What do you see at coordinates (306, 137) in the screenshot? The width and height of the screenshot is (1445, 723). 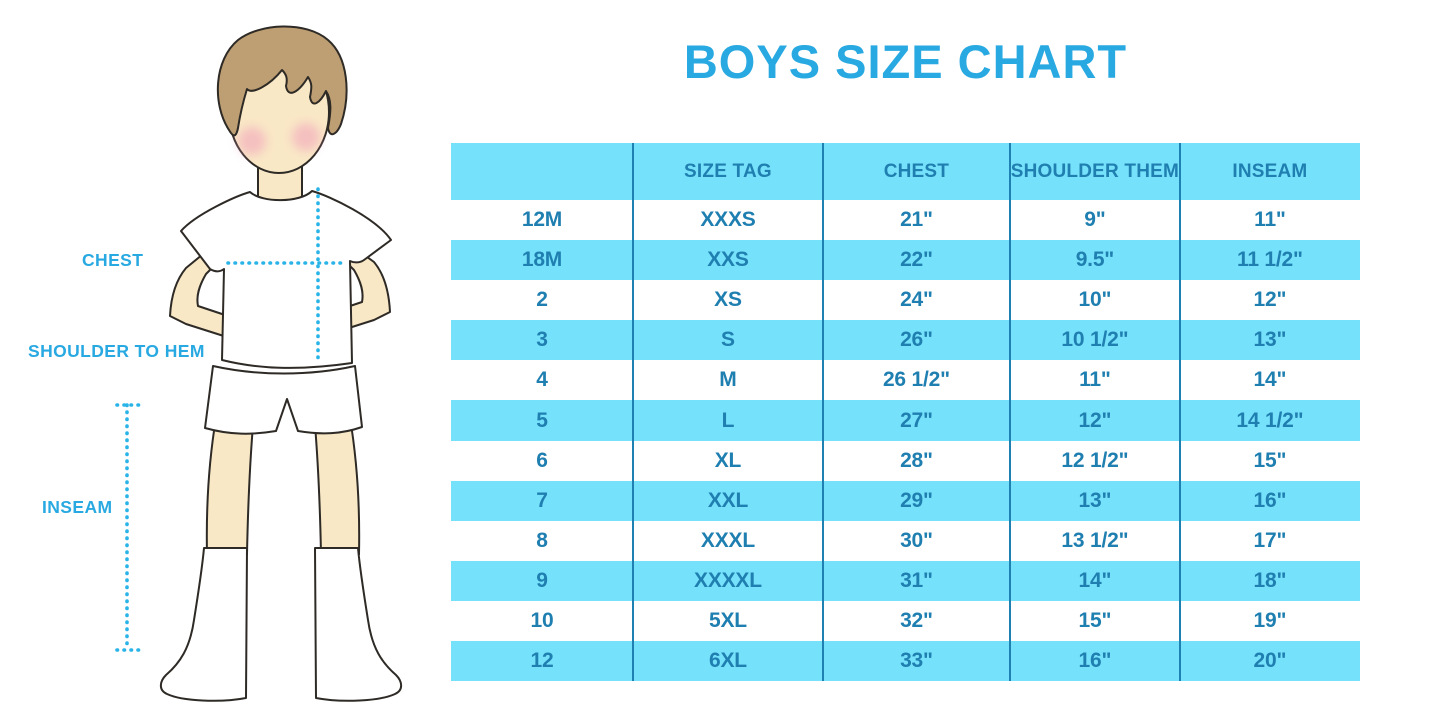 I see `boy-cheek-right` at bounding box center [306, 137].